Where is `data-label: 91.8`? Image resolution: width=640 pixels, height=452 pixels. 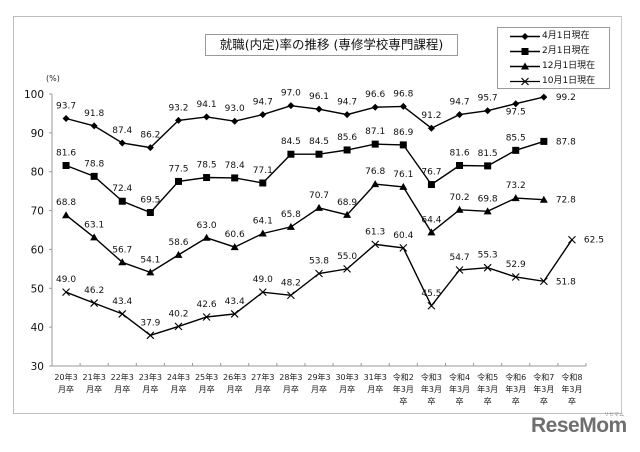
data-label: 91.8 is located at coordinates (94, 114).